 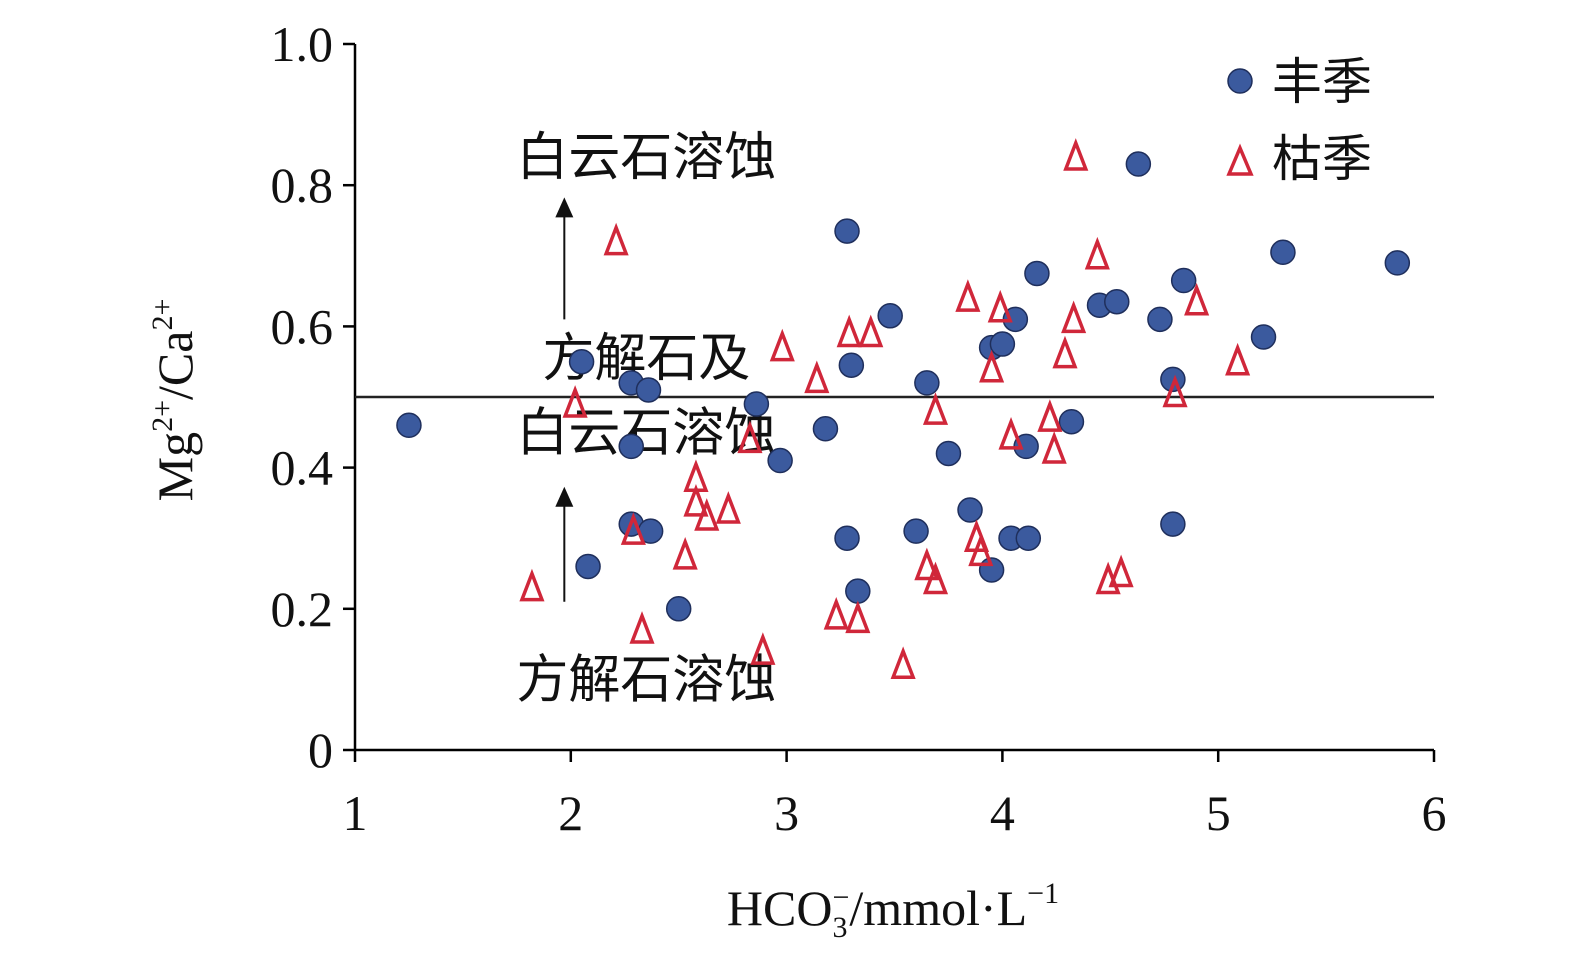 I want to click on x-tick-label: 1, so click(x=355, y=813).